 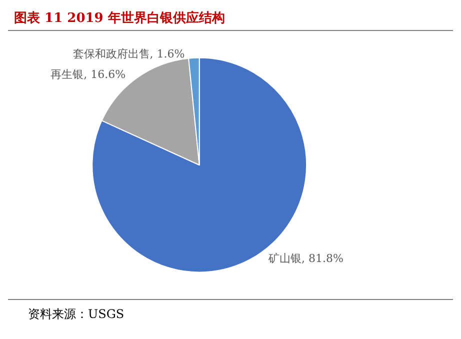 I want to click on slice-label: 套保和政府出售, 1.6%, so click(x=128, y=53).